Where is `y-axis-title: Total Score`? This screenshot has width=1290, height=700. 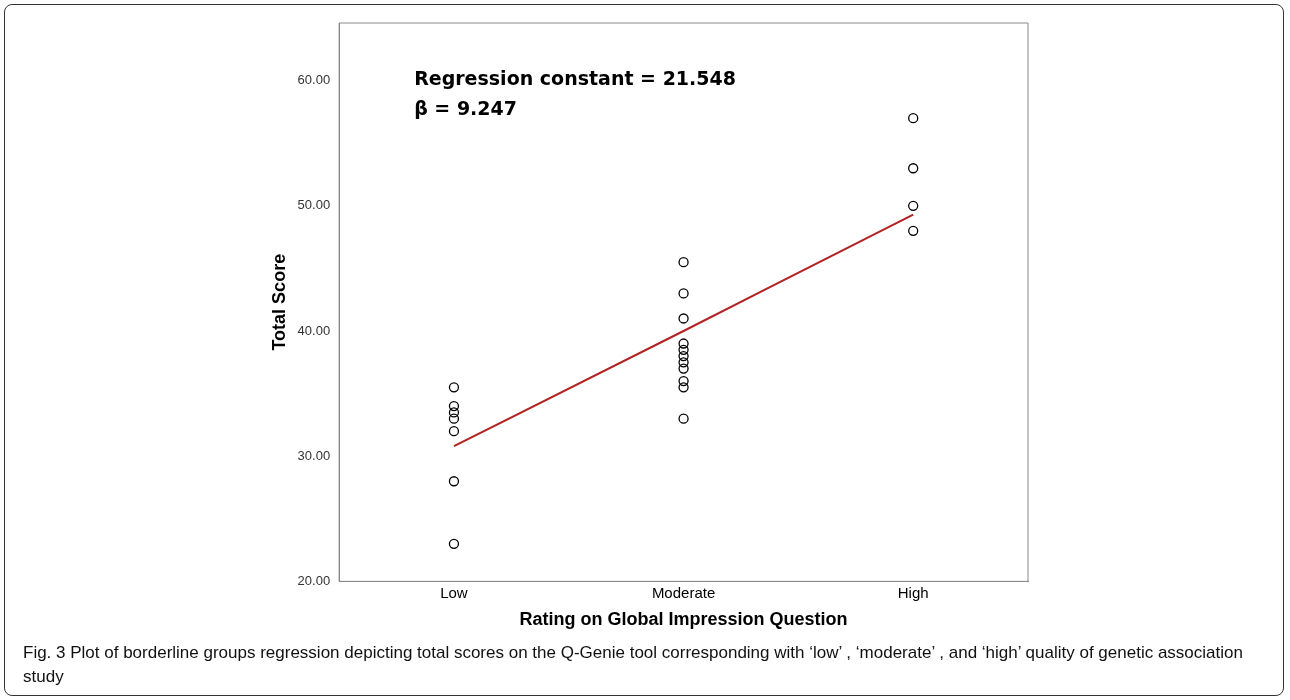
y-axis-title: Total Score is located at coordinates (278, 302).